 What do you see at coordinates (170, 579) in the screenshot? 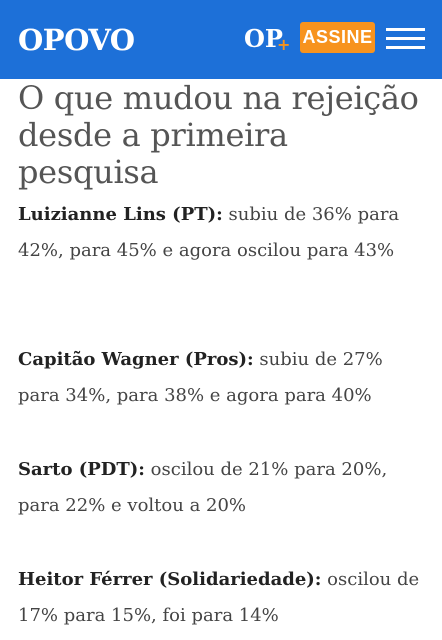
I see `candidate-name: Heitor Férrer (Solidariedade):` at bounding box center [170, 579].